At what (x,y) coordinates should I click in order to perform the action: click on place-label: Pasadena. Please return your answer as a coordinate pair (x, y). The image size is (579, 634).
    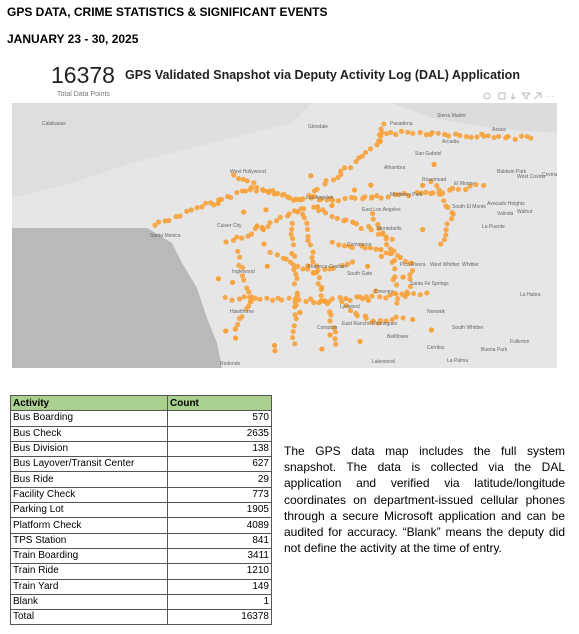
    Looking at the image, I should click on (401, 124).